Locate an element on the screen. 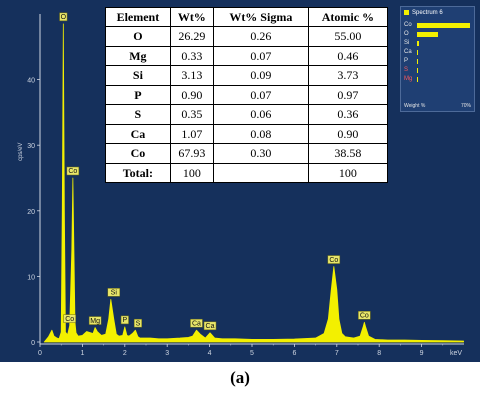 The width and height of the screenshot is (480, 400). spectrum-swatch-icon is located at coordinates (406, 12).